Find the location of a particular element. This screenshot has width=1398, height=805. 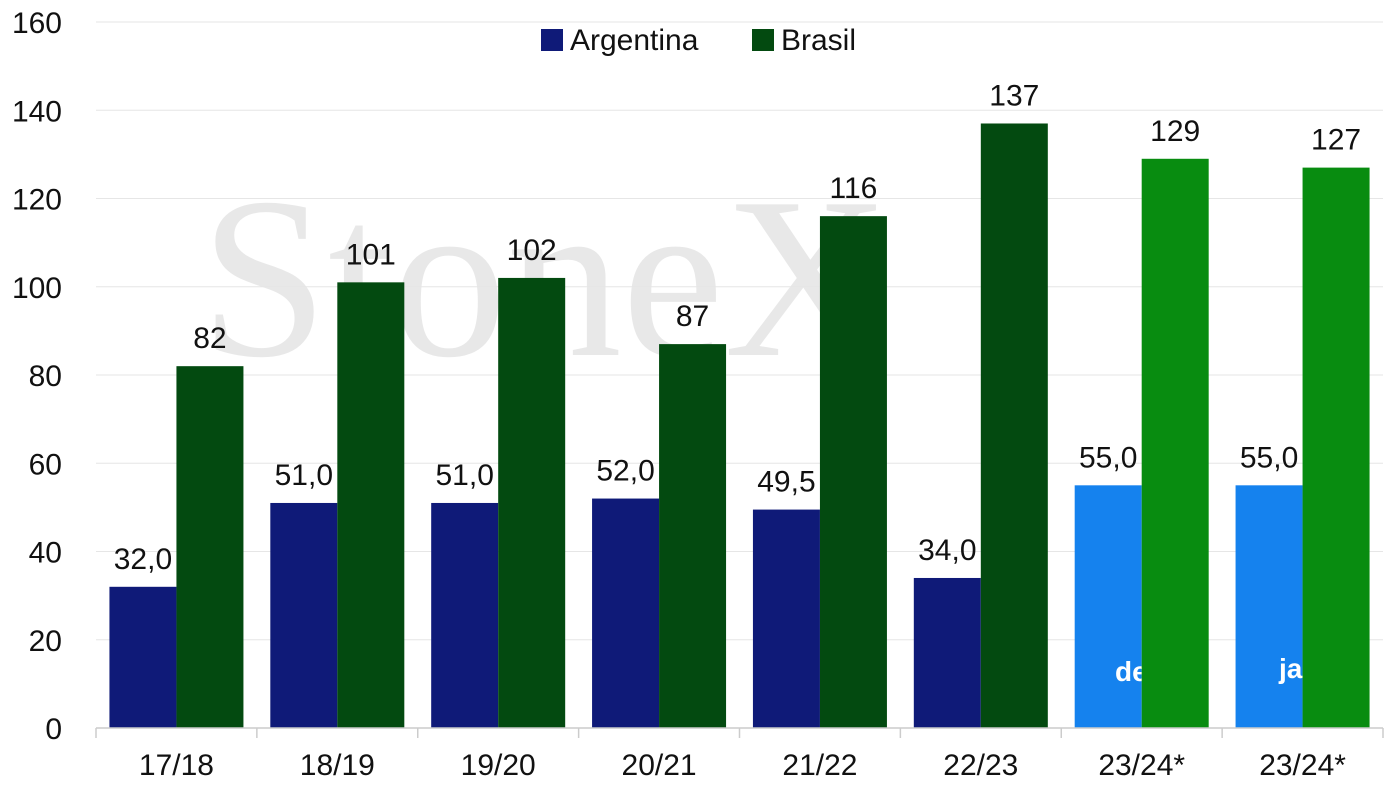

data-label-brasil-2: 102 is located at coordinates (532, 250).